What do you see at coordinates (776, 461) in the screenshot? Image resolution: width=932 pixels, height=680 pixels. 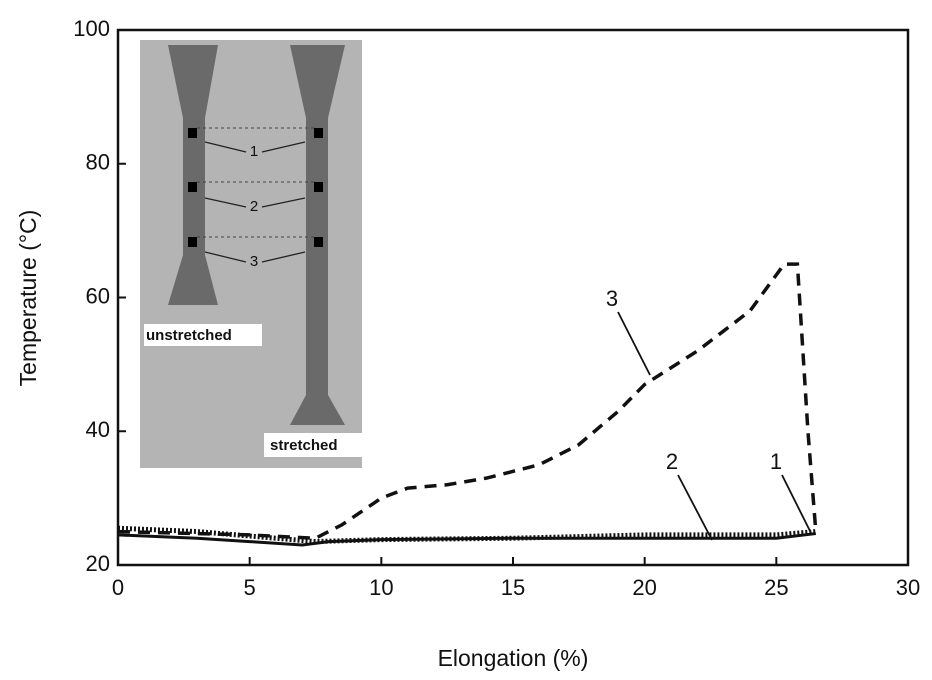 I see `series-label: 1` at bounding box center [776, 461].